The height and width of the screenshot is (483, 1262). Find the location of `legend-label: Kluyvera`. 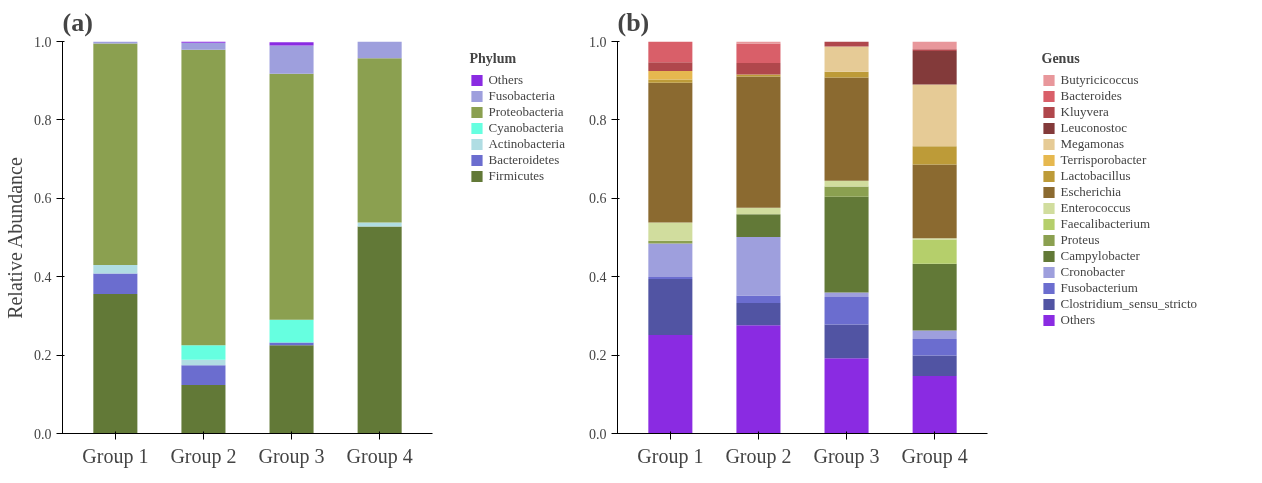

legend-label: Kluyvera is located at coordinates (1084, 112).